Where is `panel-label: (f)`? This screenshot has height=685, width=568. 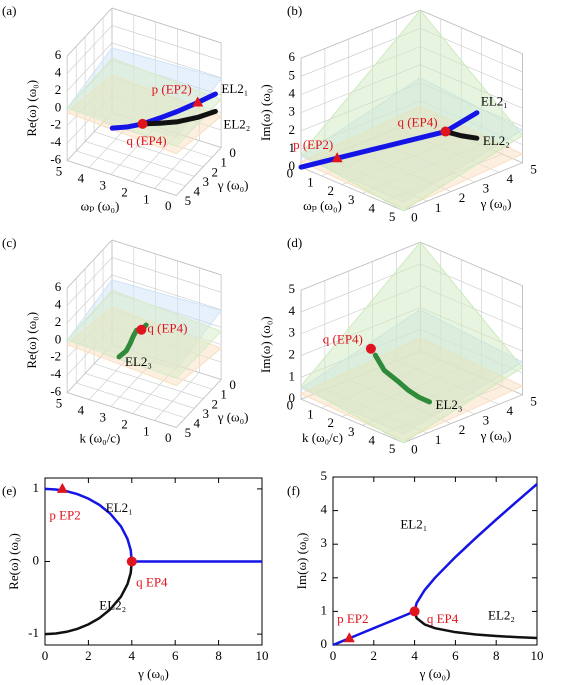
panel-label: (f) is located at coordinates (293, 490).